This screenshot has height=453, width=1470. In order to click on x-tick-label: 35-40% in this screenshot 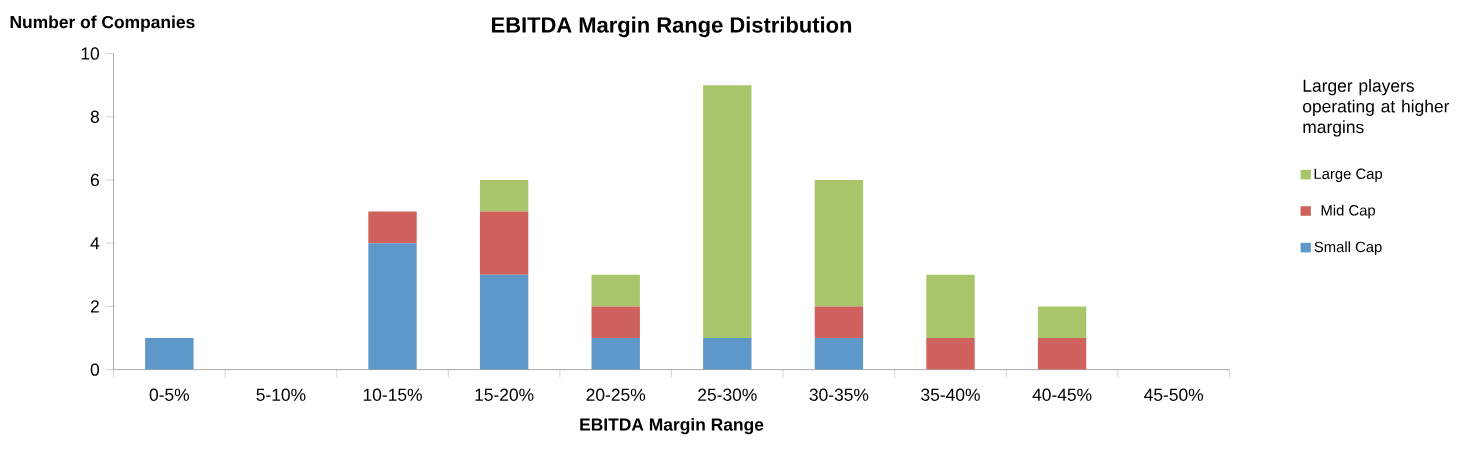, I will do `click(950, 394)`.